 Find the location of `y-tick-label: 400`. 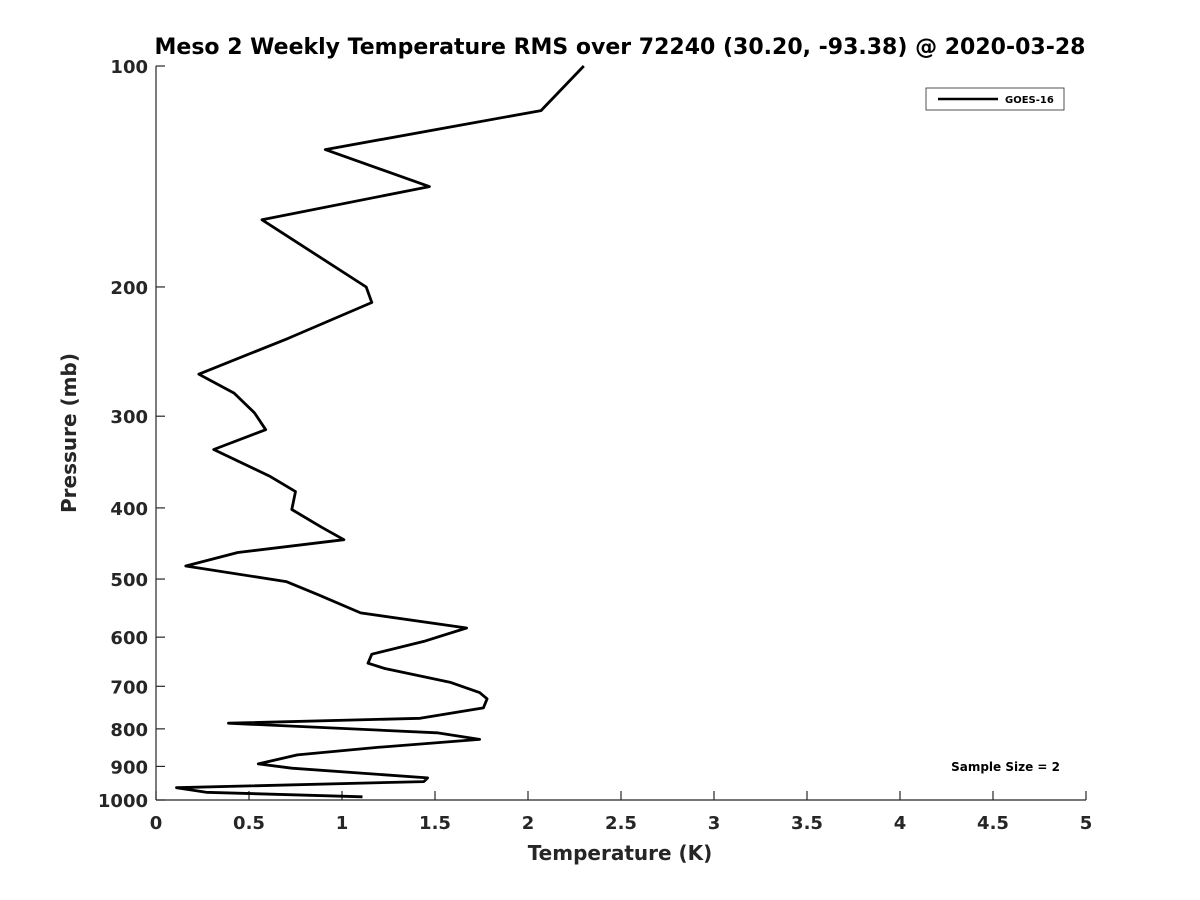

y-tick-label: 400 is located at coordinates (129, 509).